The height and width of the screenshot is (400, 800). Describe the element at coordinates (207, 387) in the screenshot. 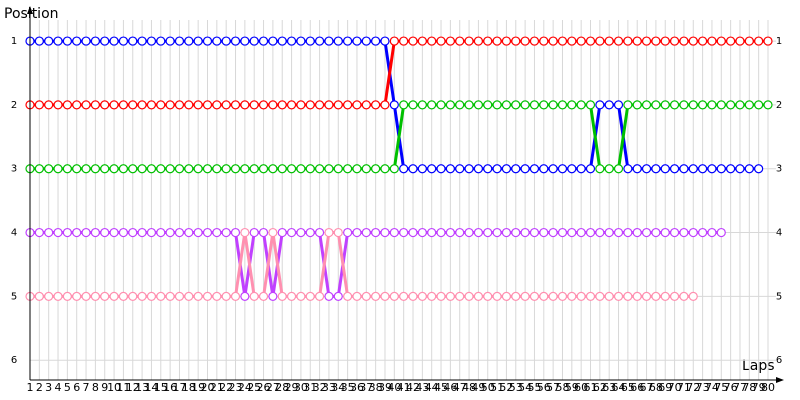

I see `x-tick-label: 20` at that location.